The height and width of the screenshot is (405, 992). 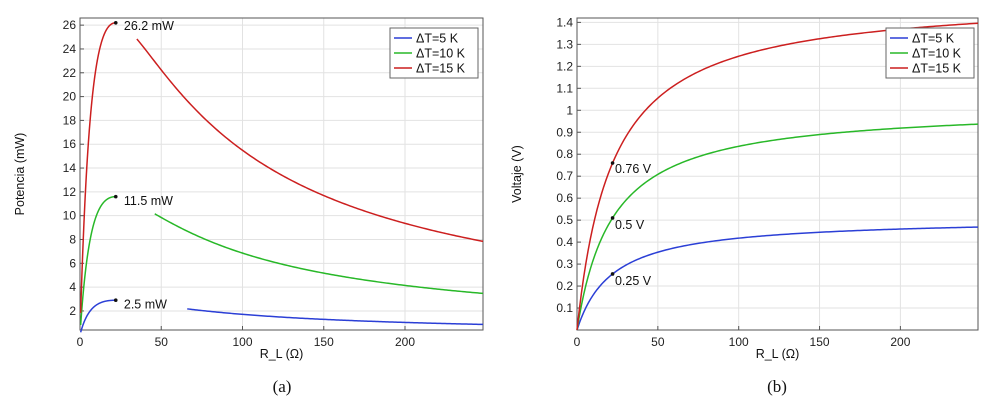 What do you see at coordinates (777, 386) in the screenshot?
I see `chart-caption: (b)` at bounding box center [777, 386].